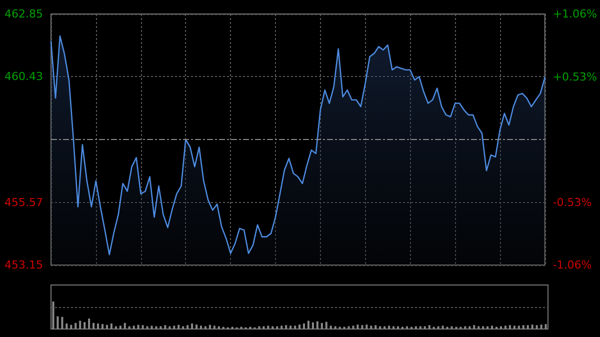 This screenshot has width=600, height=337. What do you see at coordinates (23, 77) in the screenshot?
I see `y-tick-label: 460.43` at bounding box center [23, 77].